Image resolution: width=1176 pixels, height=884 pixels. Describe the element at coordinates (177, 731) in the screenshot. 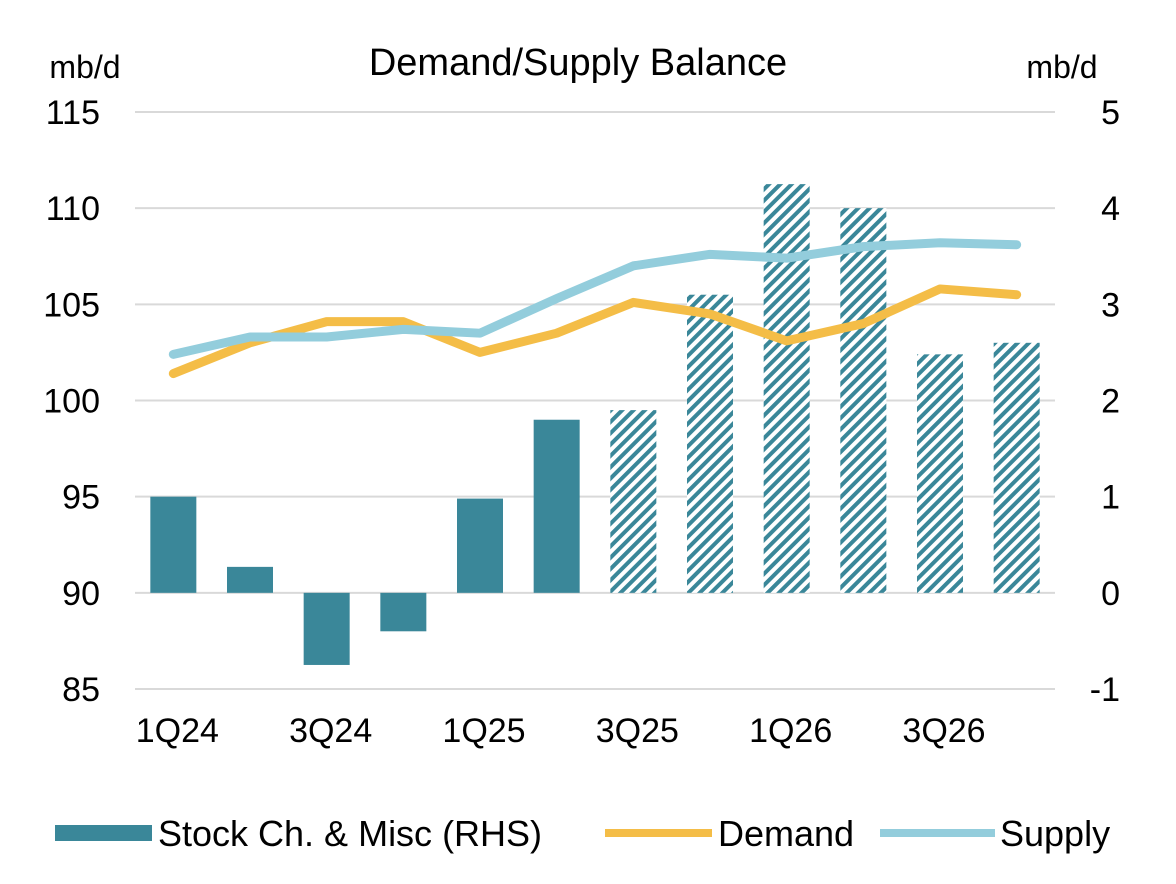

I see `x-tick-label: 1Q24` at that location.